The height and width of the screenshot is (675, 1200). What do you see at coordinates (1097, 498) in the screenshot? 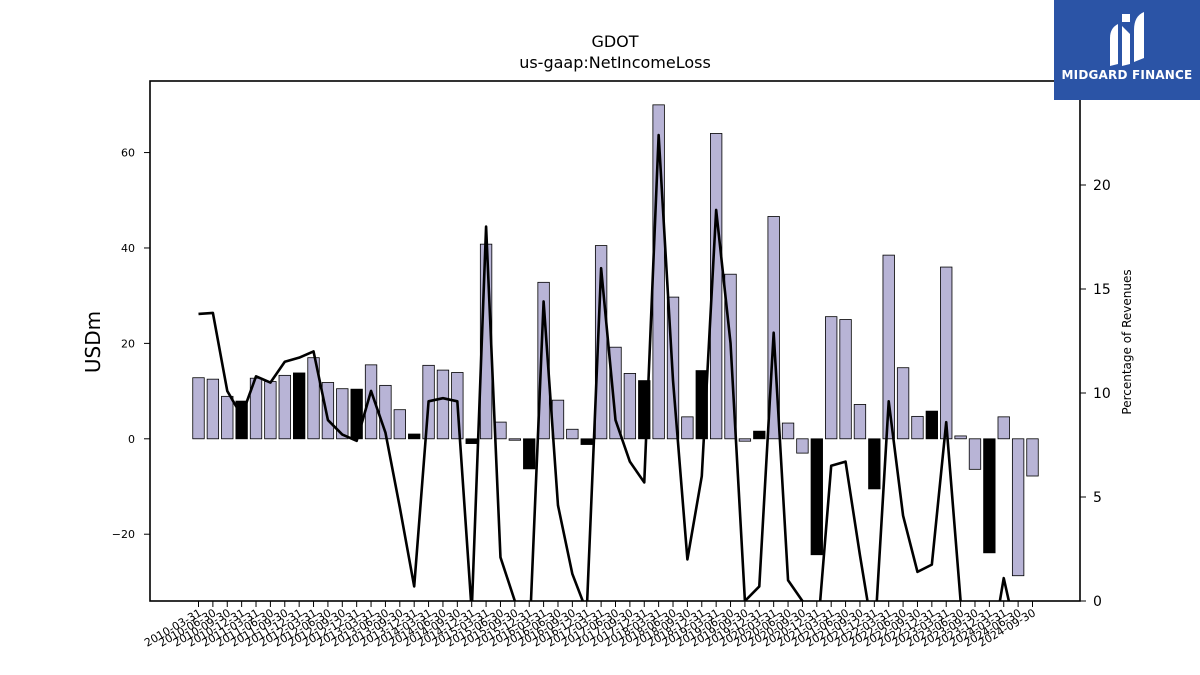
I see `y2-tick-label: 5` at bounding box center [1097, 498].